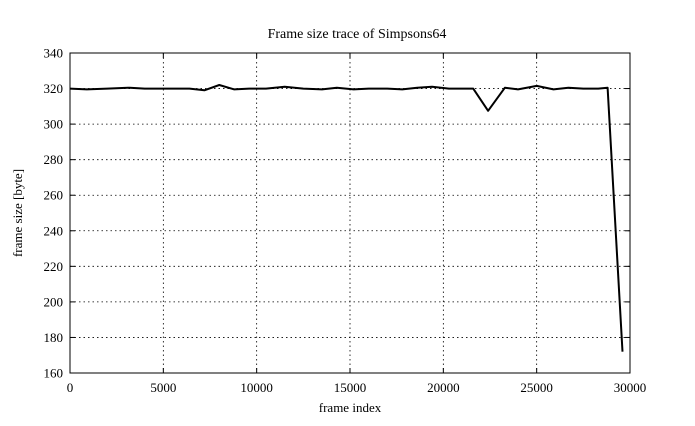  What do you see at coordinates (54, 230) in the screenshot?
I see `y-tick-label: 240` at bounding box center [54, 230].